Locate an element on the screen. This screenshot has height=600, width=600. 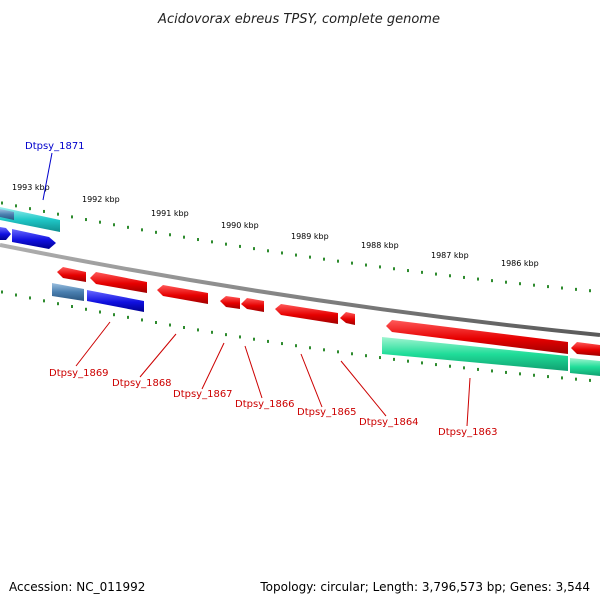
scale-label-1993: 1993 kbp is located at coordinates (31, 187).